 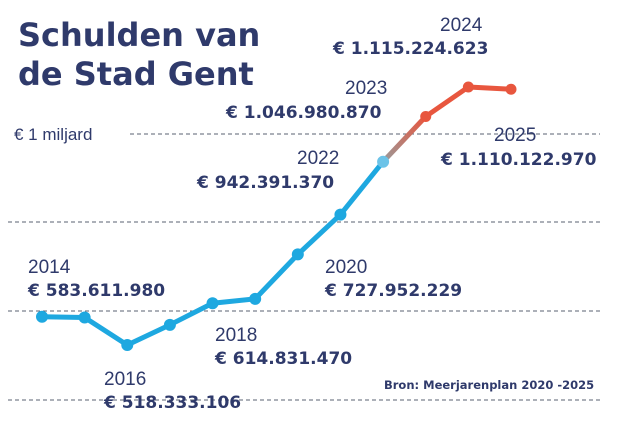 What do you see at coordinates (139, 35) in the screenshot?
I see `chart-title-line-1: Schulden van` at bounding box center [139, 35].